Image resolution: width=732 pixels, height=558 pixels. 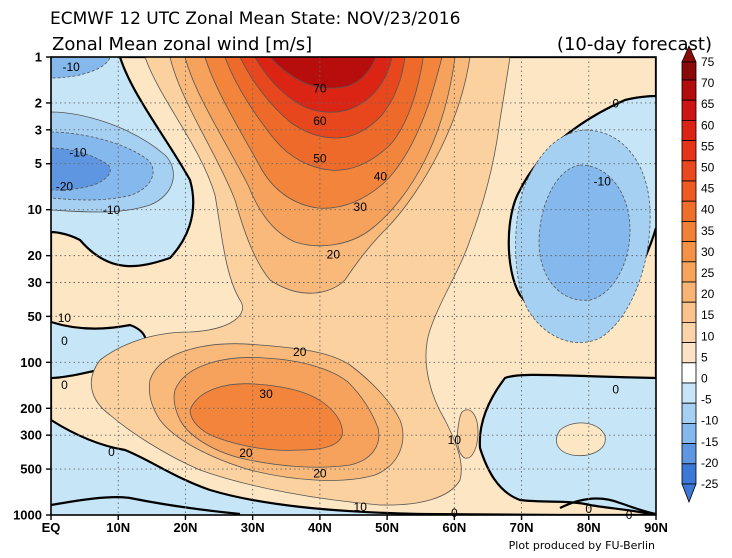 I want to click on colorbar-label: 70, so click(x=708, y=83).